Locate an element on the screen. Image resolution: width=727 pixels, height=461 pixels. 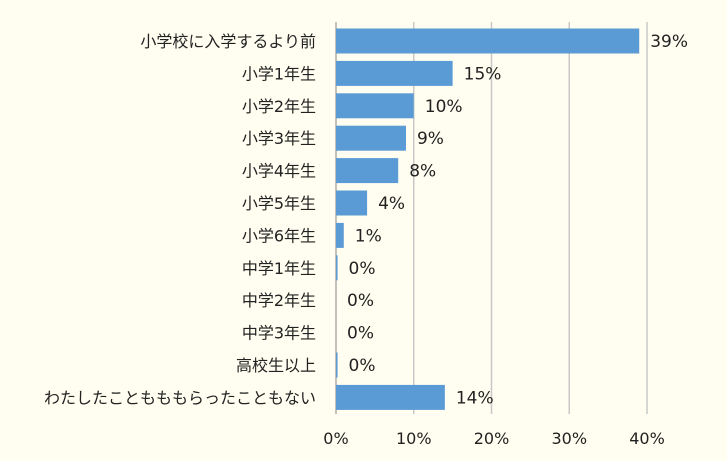
category-label: 中学3年生 is located at coordinates (279, 333).